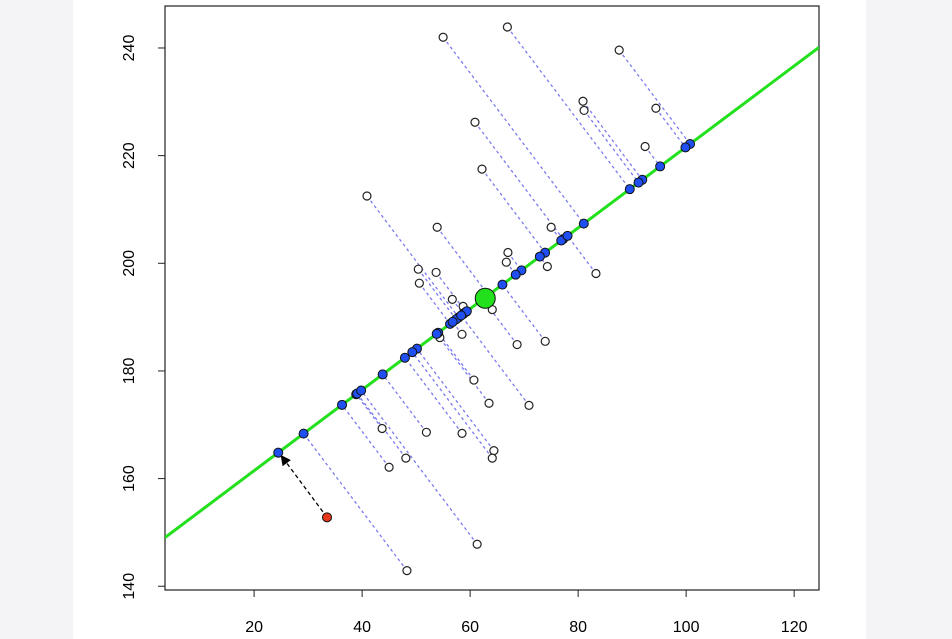  I want to click on highlight-arrow, so click(304, 486).